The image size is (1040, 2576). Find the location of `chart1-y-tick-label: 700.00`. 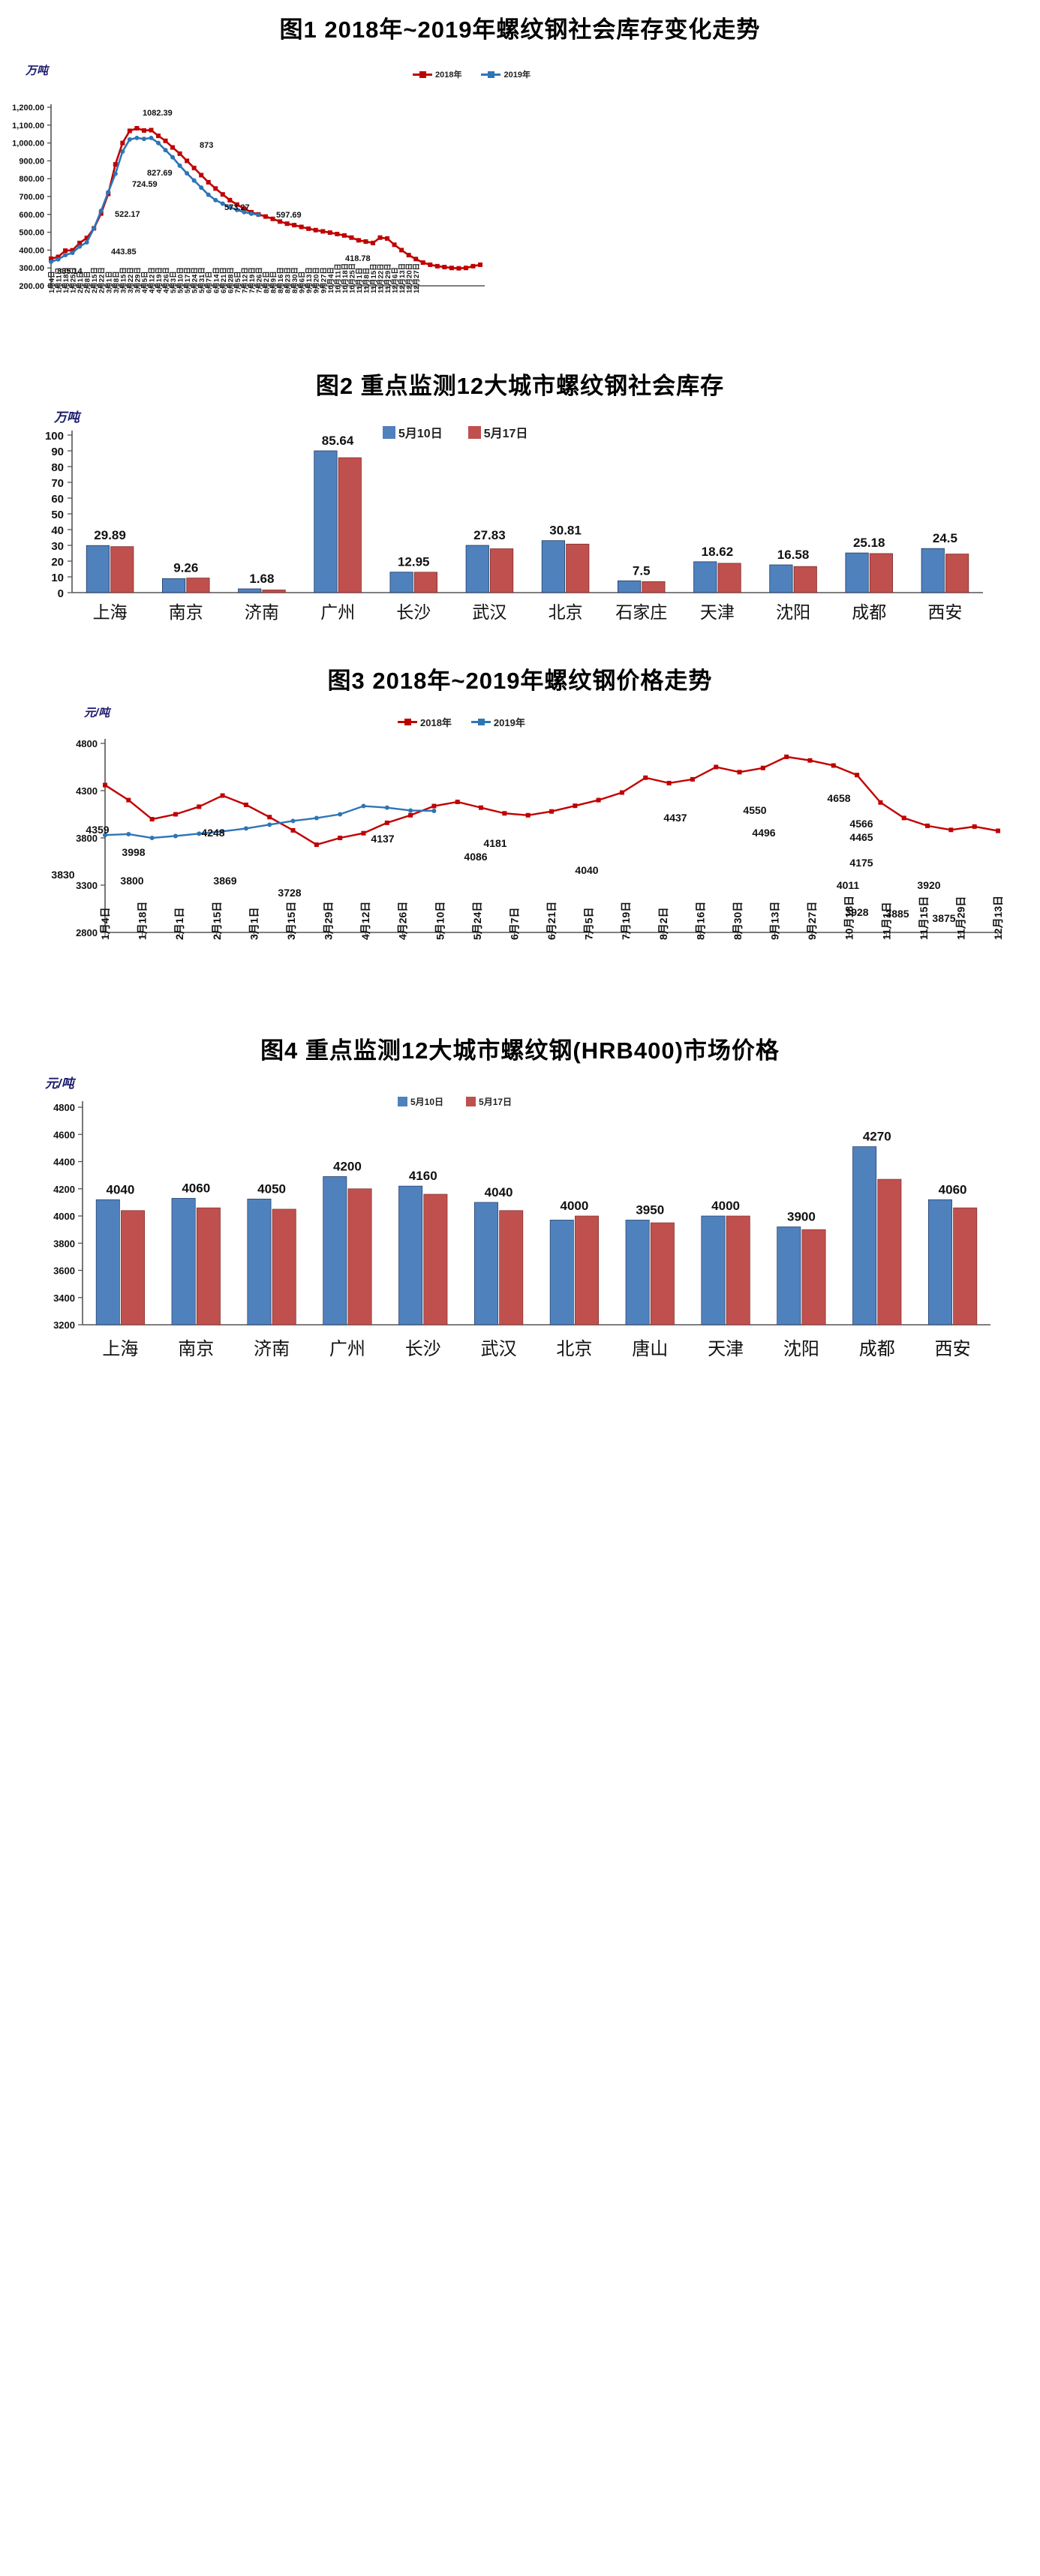

chart1-y-tick-label: 700.00 is located at coordinates (31, 197).